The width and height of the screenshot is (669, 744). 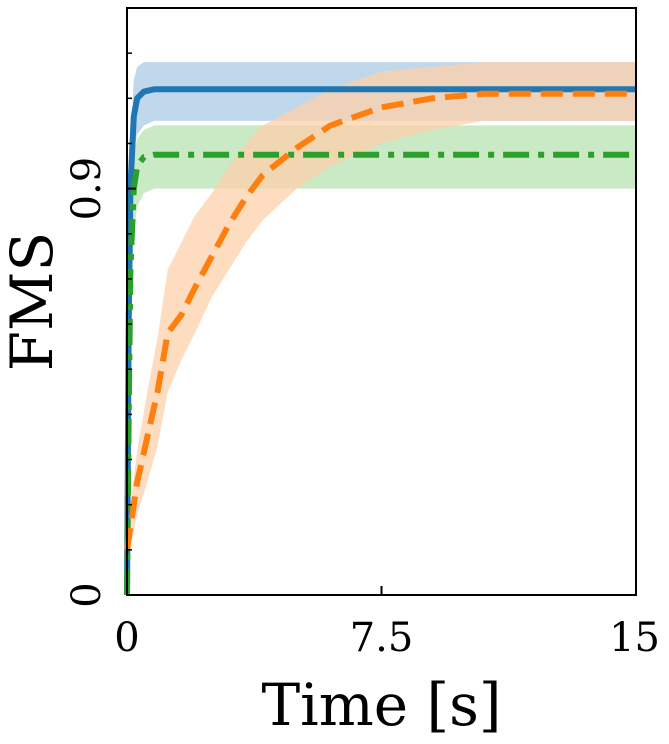 What do you see at coordinates (33, 301) in the screenshot?
I see `y-axis-label: FMS` at bounding box center [33, 301].